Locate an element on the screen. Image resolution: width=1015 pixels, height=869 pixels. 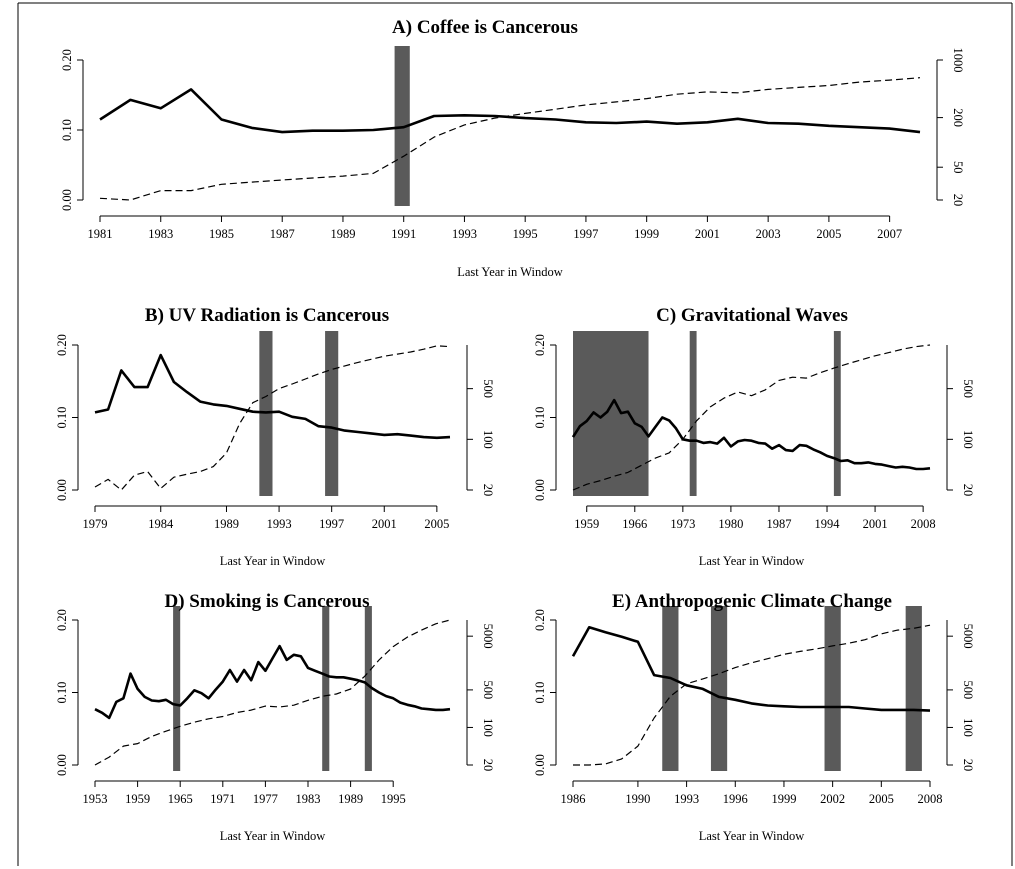
x-axis-tick-label: 1986 is located at coordinates (573, 799).